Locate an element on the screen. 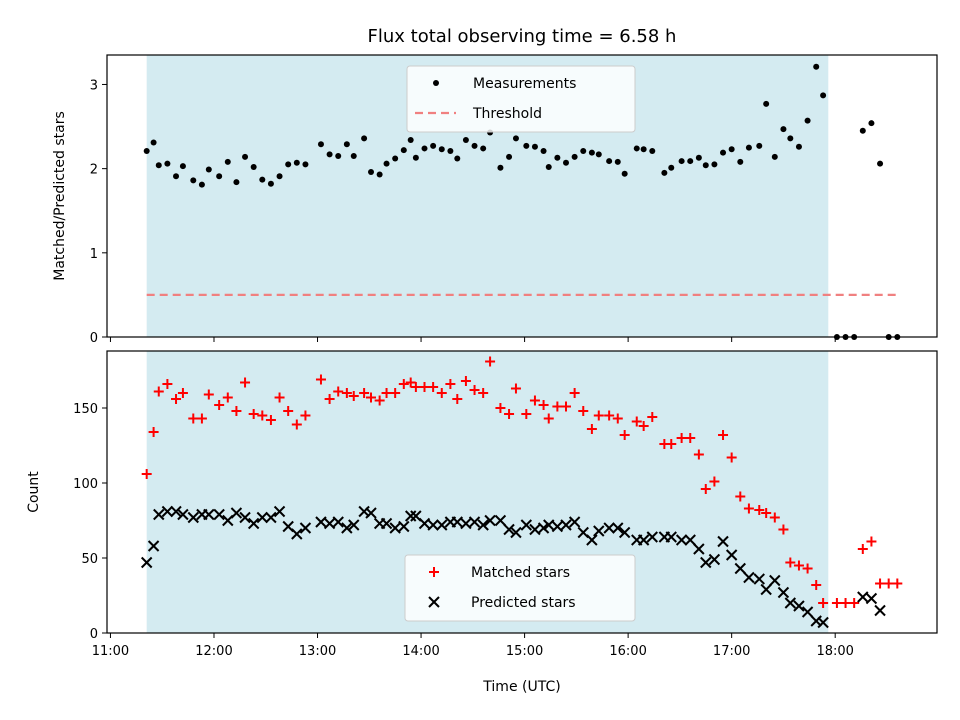 The width and height of the screenshot is (960, 720). y-tick-label: 100 is located at coordinates (85, 484).